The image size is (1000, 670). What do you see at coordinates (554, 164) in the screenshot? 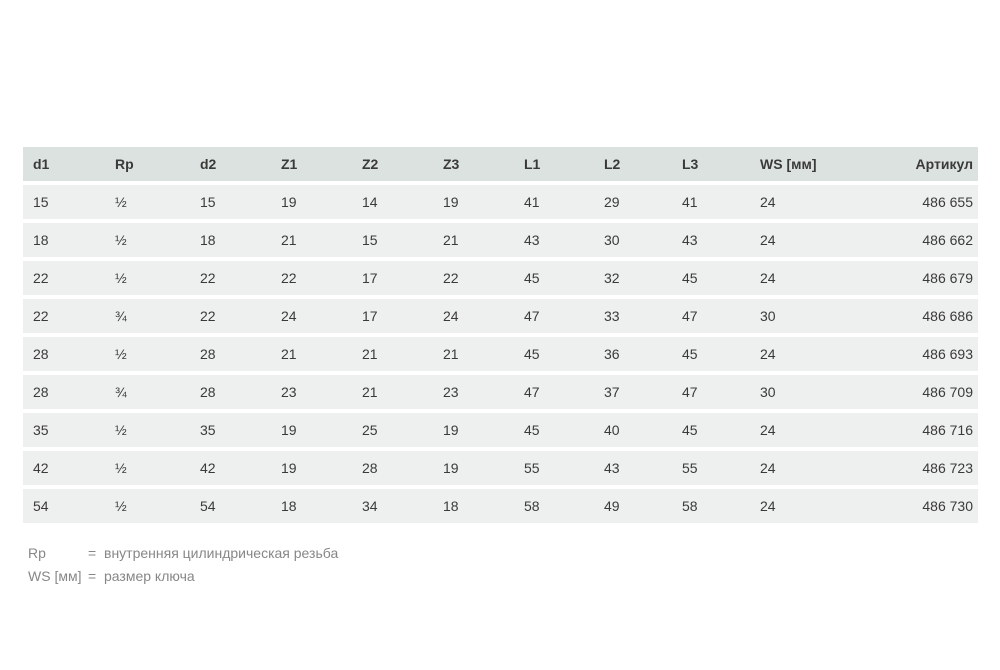
I see `column-header-l1: L1` at bounding box center [554, 164].